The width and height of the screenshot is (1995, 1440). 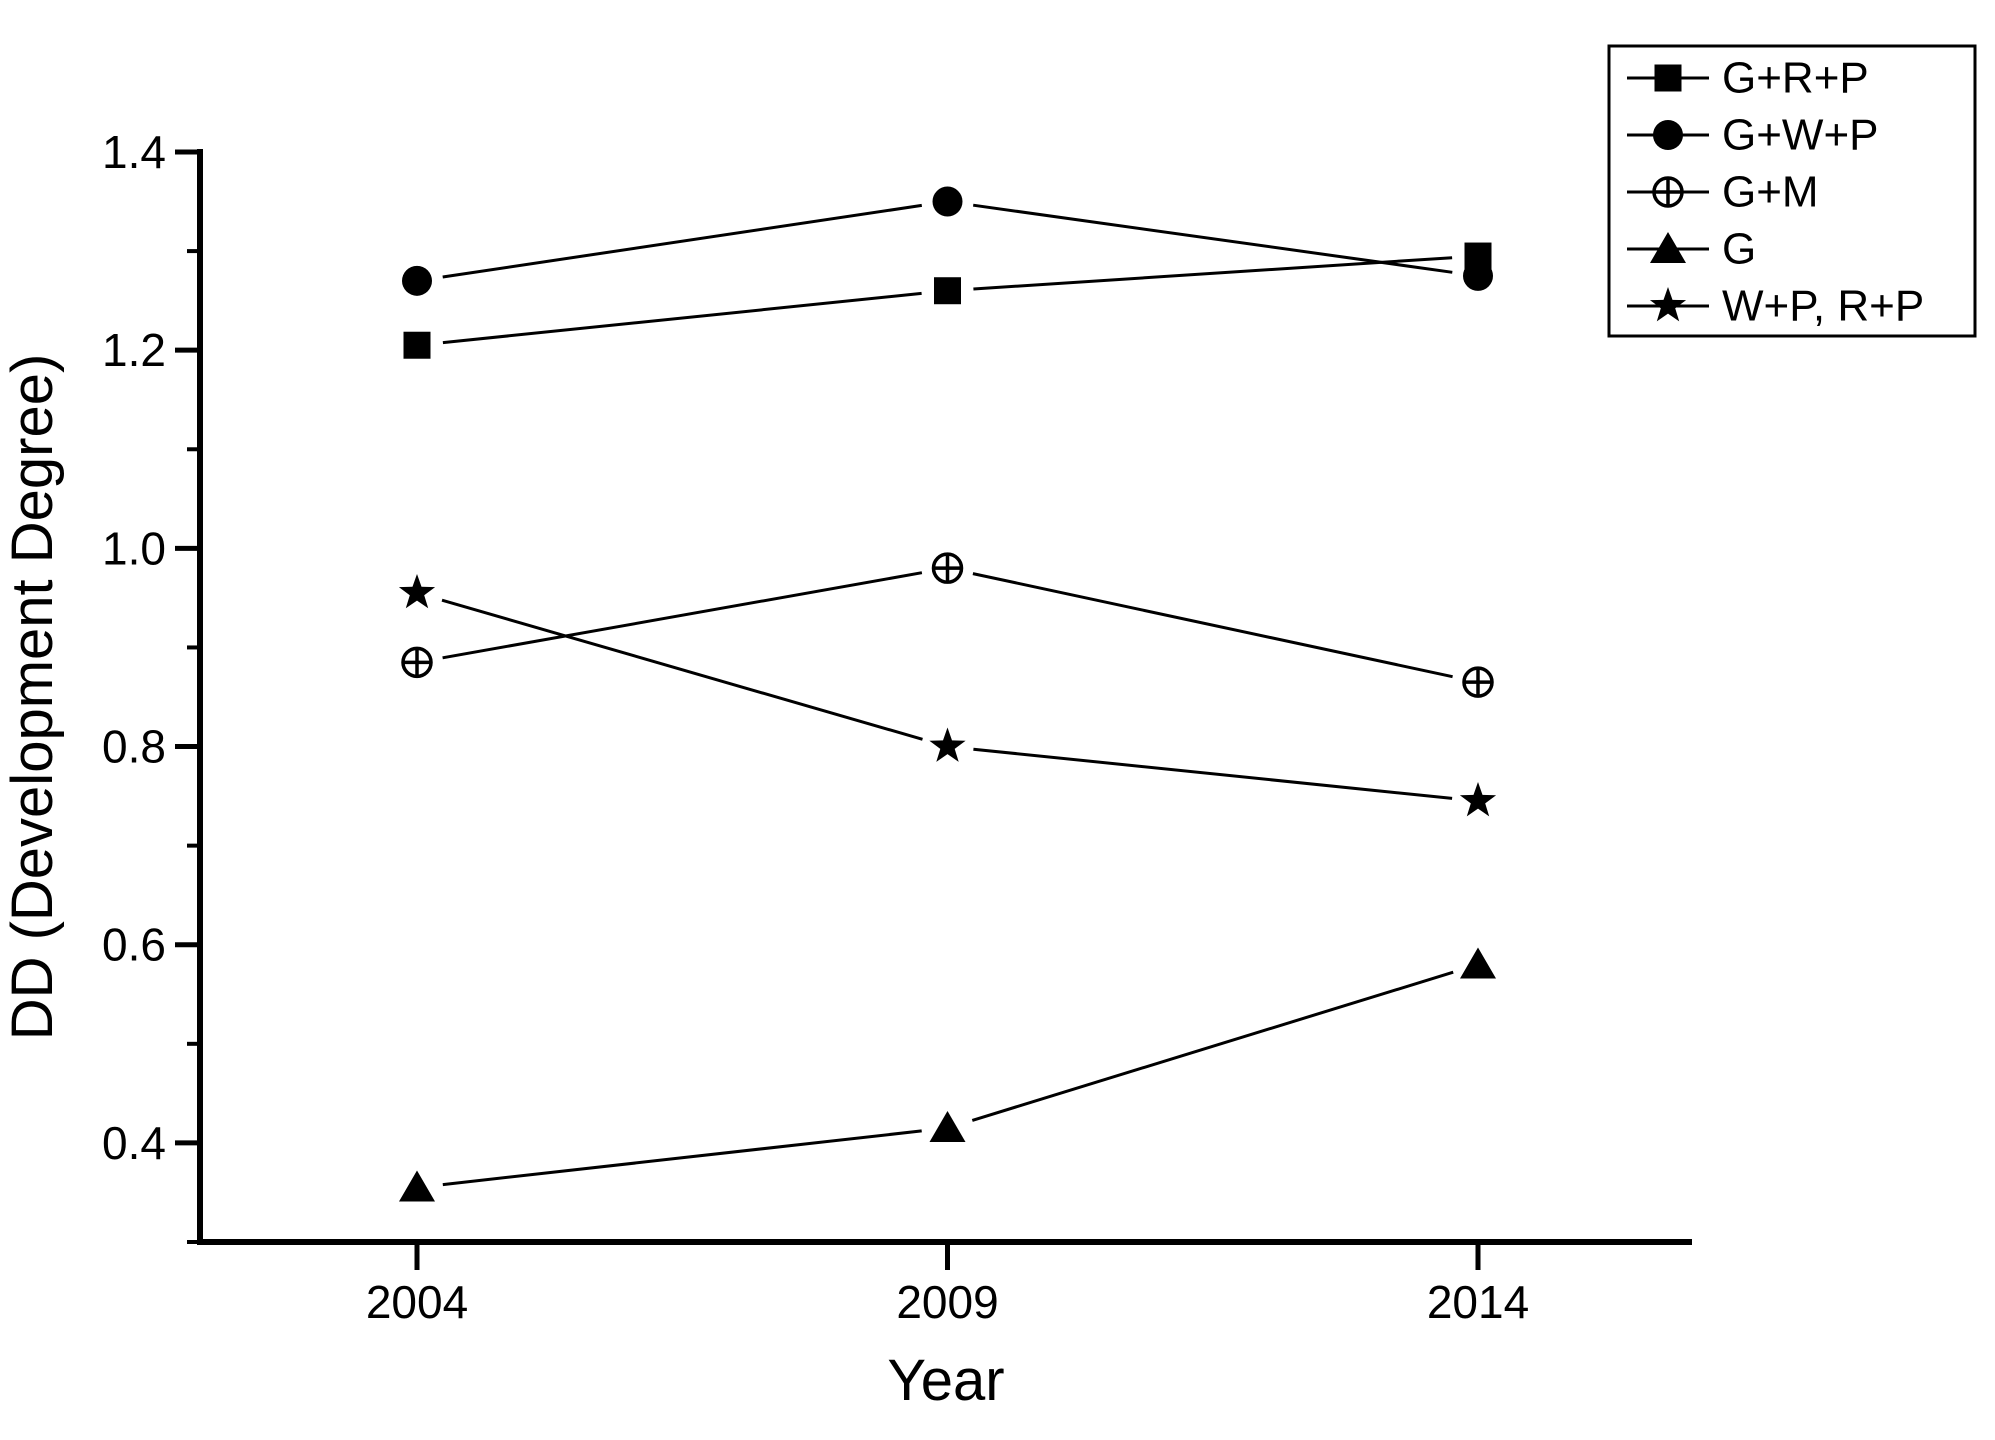 What do you see at coordinates (1770, 192) in the screenshot?
I see `legend-item-label: G+M` at bounding box center [1770, 192].